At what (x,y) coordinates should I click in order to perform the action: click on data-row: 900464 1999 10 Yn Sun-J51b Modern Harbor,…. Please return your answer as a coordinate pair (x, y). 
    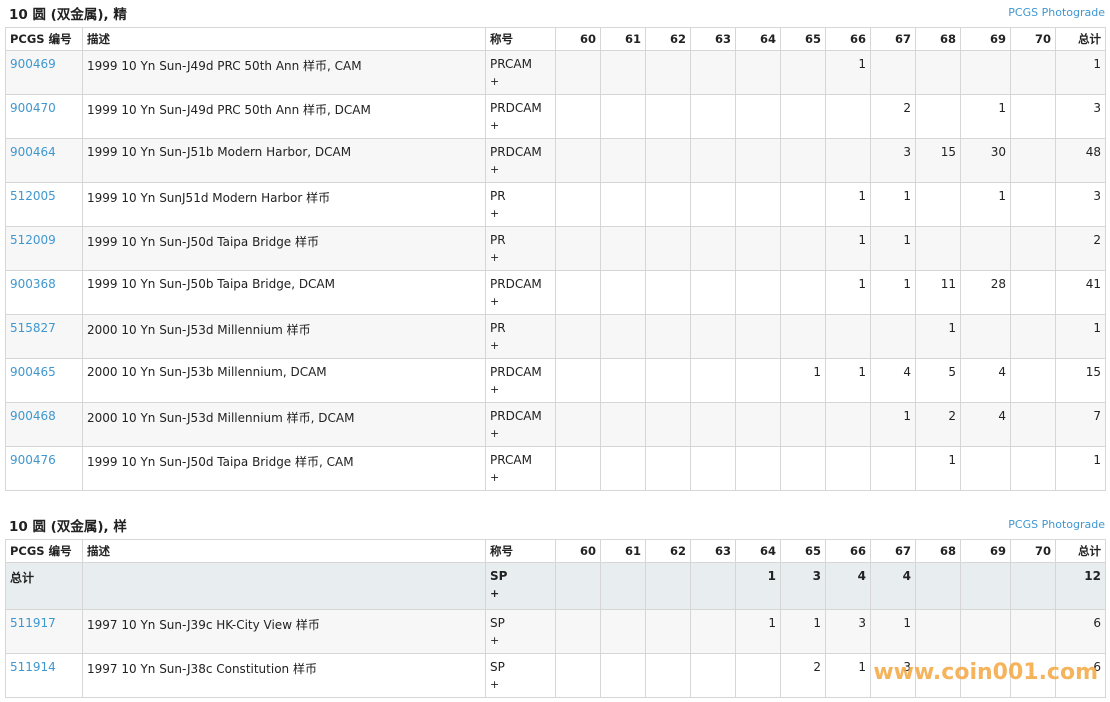
    Looking at the image, I should click on (555, 160).